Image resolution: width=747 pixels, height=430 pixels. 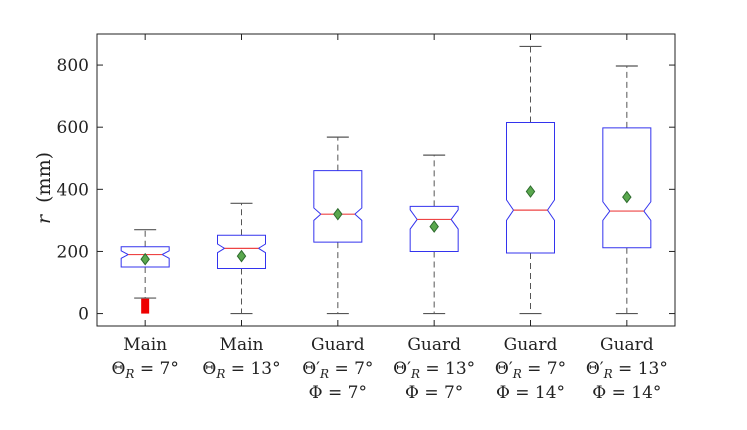 What do you see at coordinates (145, 306) in the screenshot?
I see `outlier-markers` at bounding box center [145, 306].